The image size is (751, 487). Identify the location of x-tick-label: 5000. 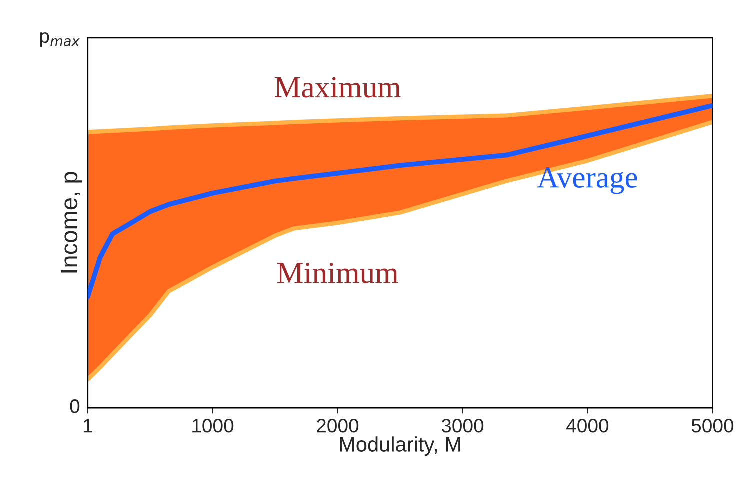
(713, 426).